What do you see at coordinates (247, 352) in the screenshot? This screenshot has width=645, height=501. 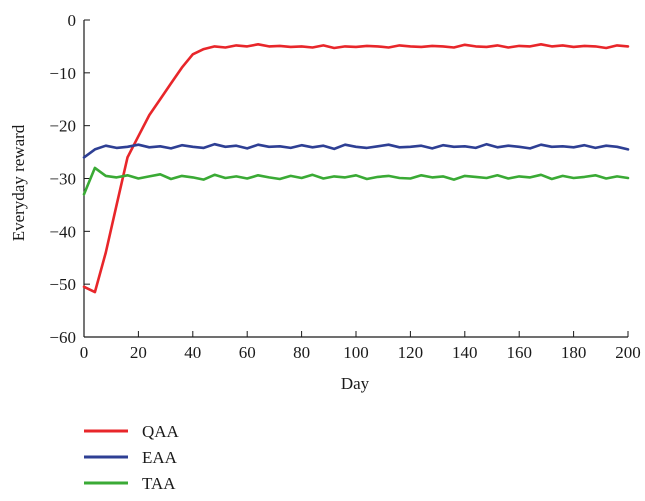 I see `x-tick-label: 60` at bounding box center [247, 352].